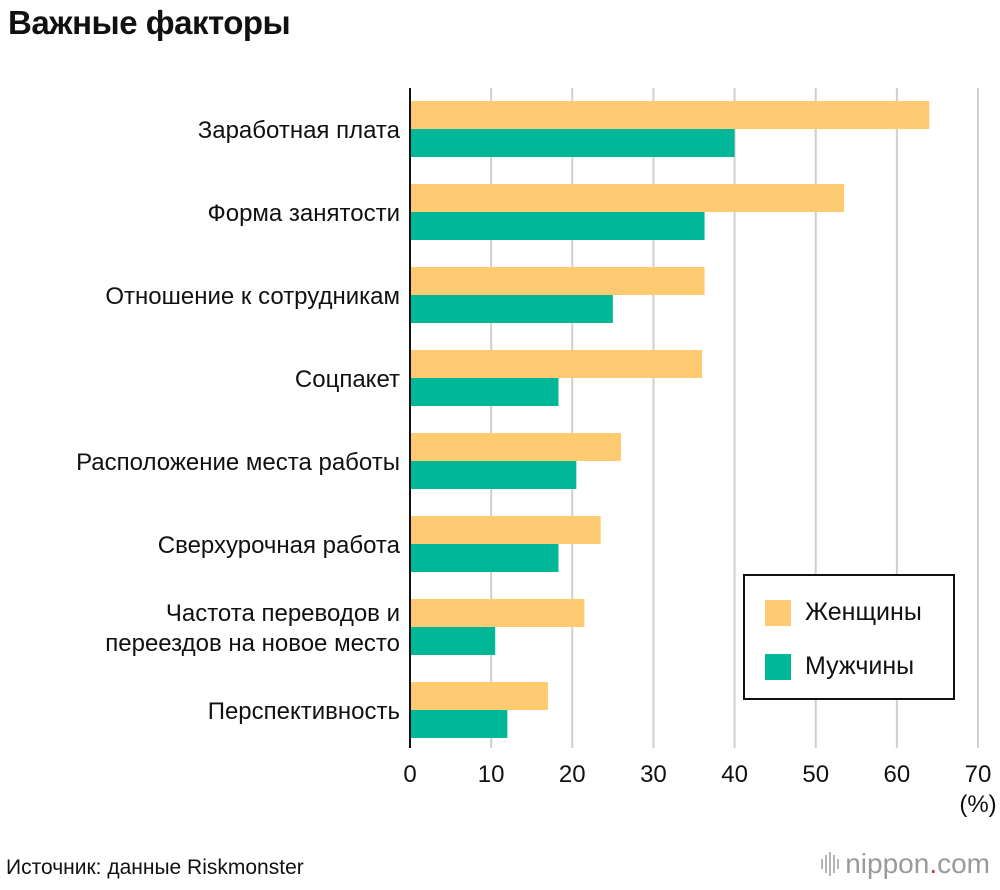  I want to click on legend-item-women: Женщины, so click(843, 612).